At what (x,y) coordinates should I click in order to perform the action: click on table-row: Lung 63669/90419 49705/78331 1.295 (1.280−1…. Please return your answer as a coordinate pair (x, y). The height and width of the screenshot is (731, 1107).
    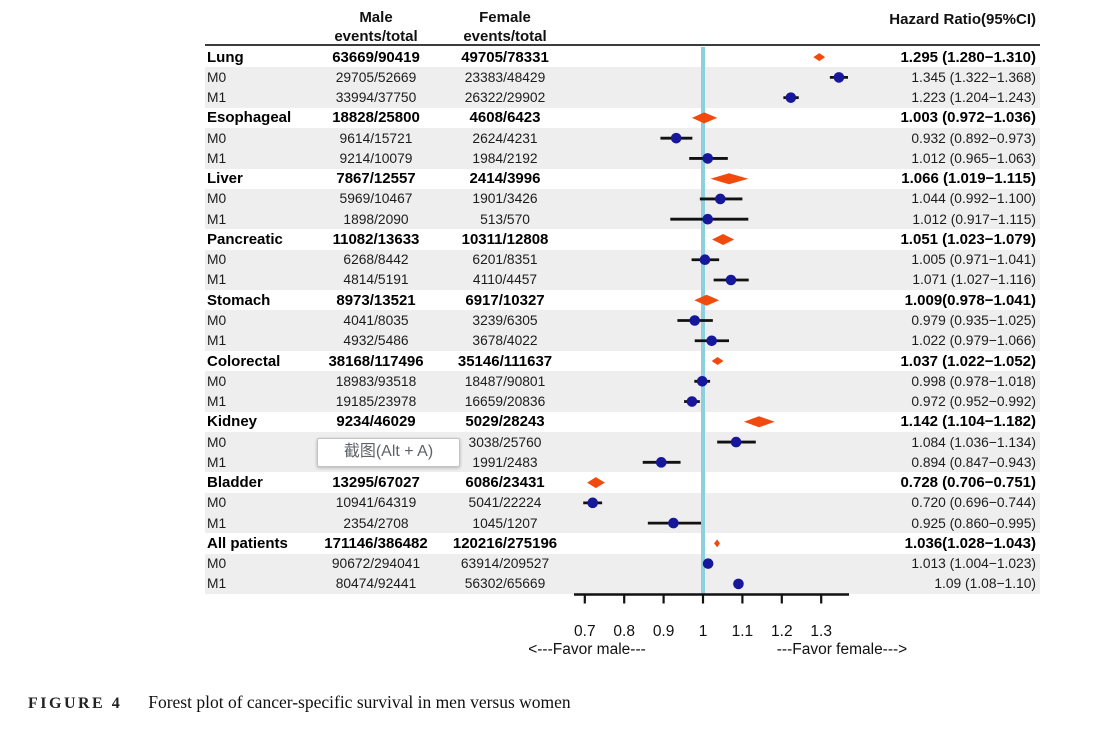
    Looking at the image, I should click on (622, 57).